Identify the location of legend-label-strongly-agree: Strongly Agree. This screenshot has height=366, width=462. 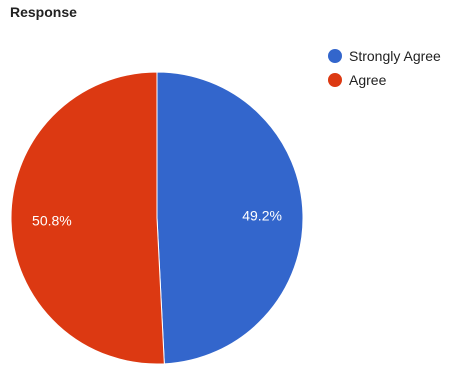
(395, 56).